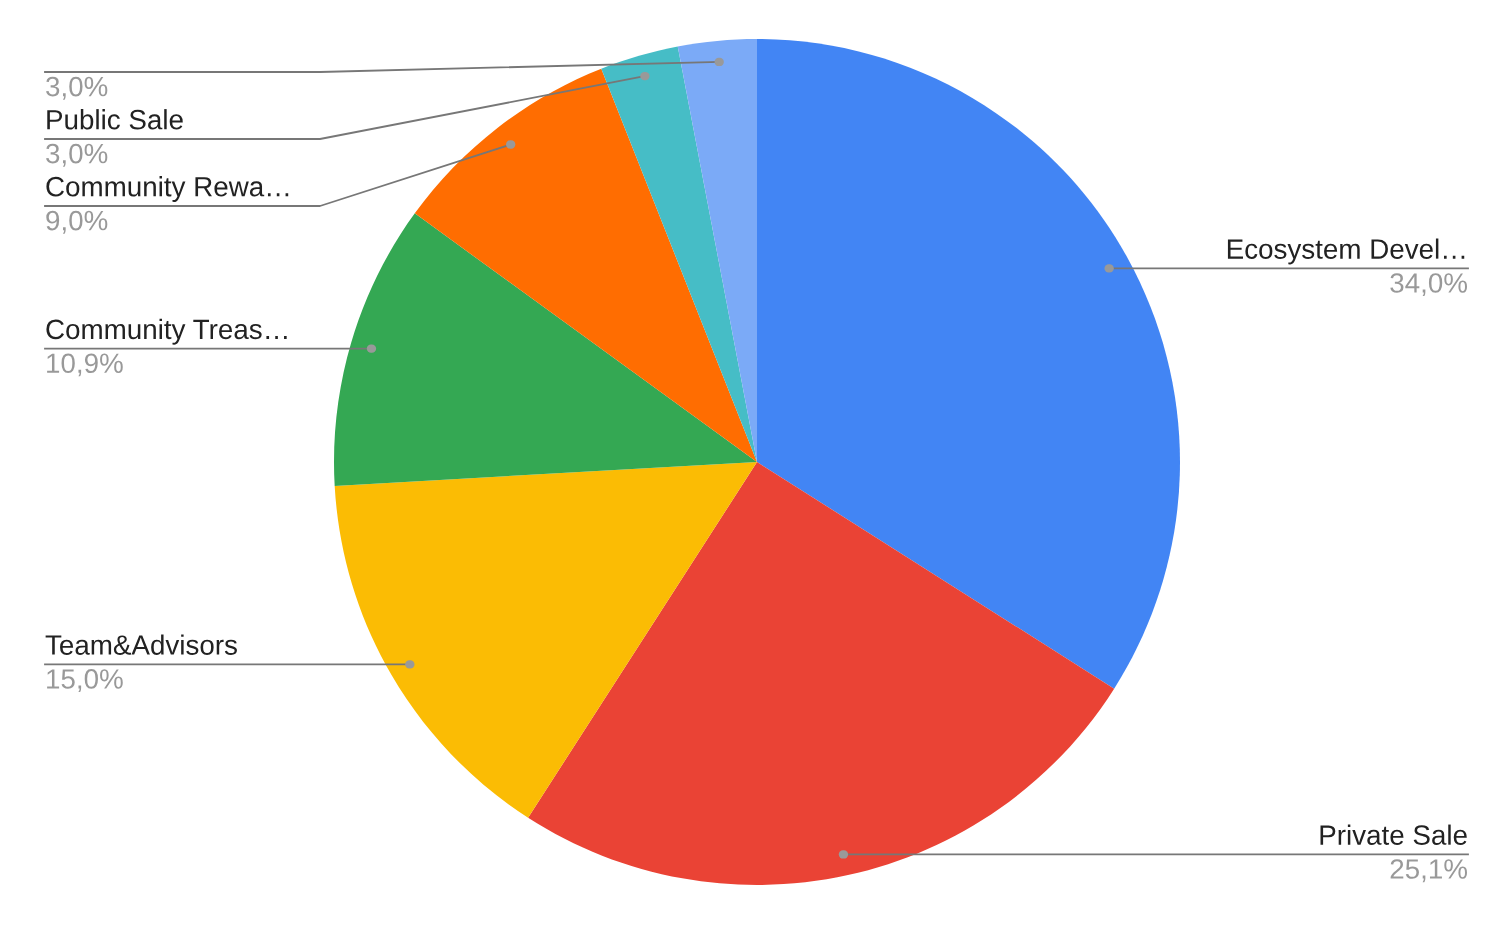  What do you see at coordinates (1429, 285) in the screenshot?
I see `data-label: 34,0%` at bounding box center [1429, 285].